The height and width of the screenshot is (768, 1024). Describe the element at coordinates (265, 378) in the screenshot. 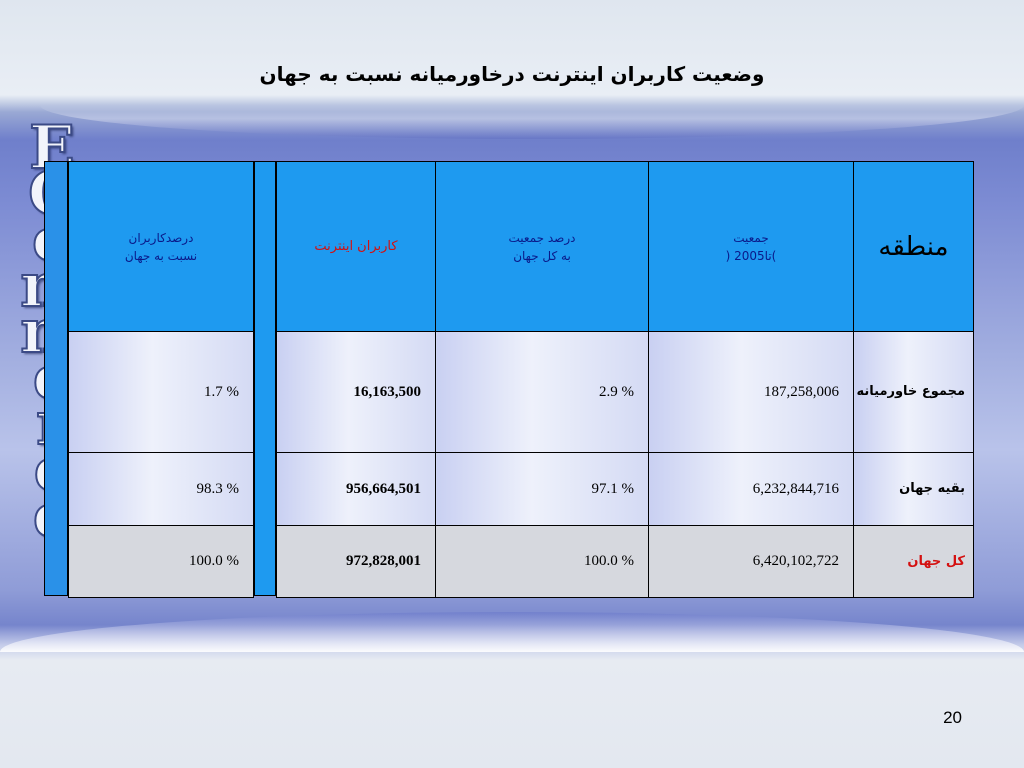

I see `table-middle-strip` at that location.